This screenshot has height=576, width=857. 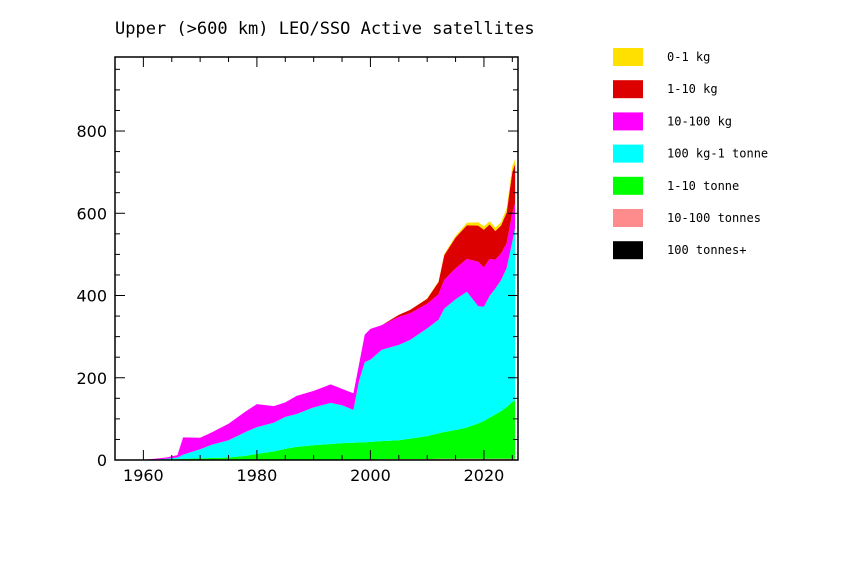 What do you see at coordinates (699, 121) in the screenshot?
I see `legend-label-10-100-kg: 10-100 kg` at bounding box center [699, 121].